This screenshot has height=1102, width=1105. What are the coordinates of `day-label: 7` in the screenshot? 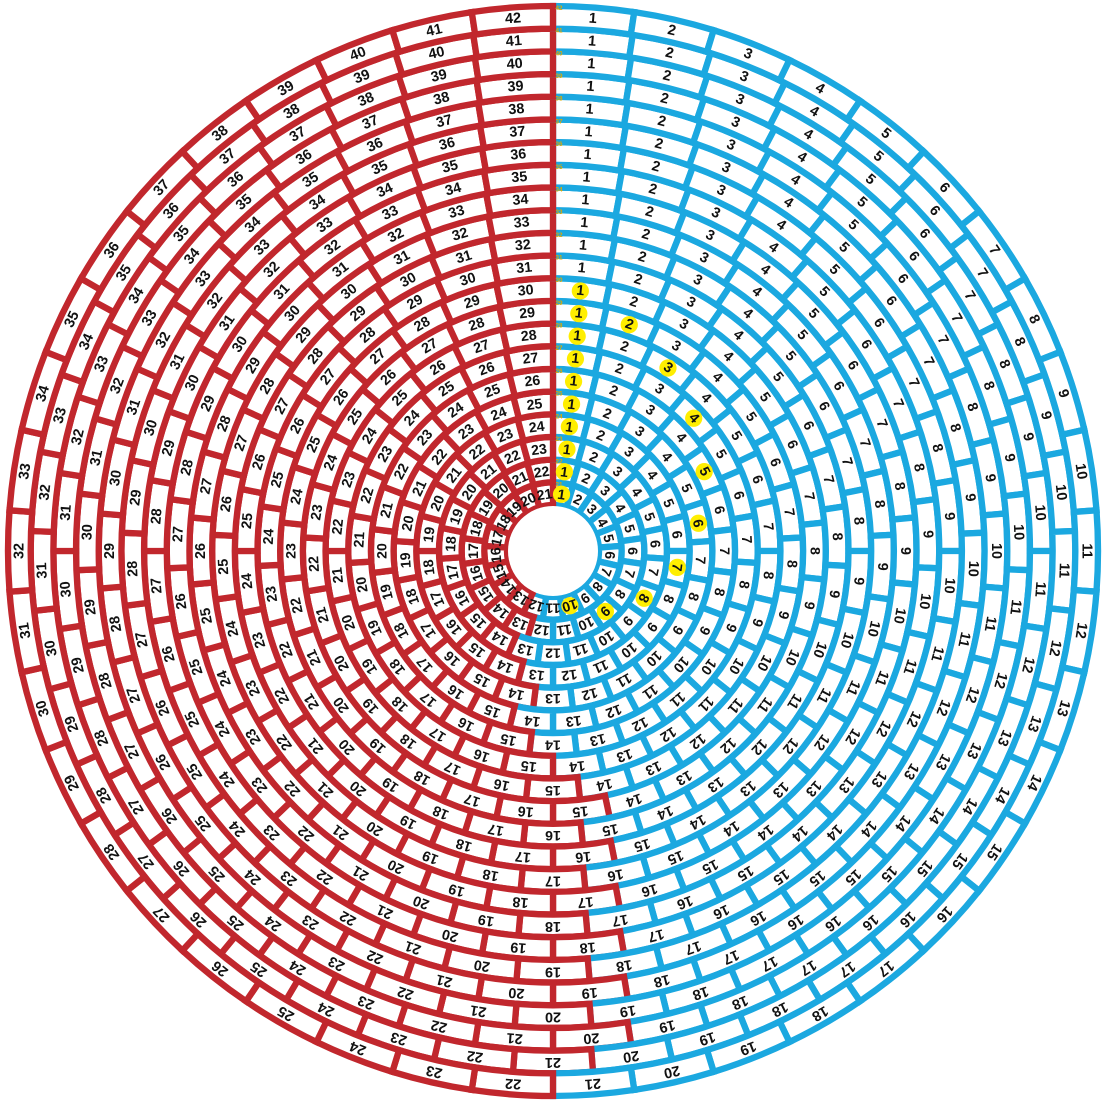 It's located at (724, 551).